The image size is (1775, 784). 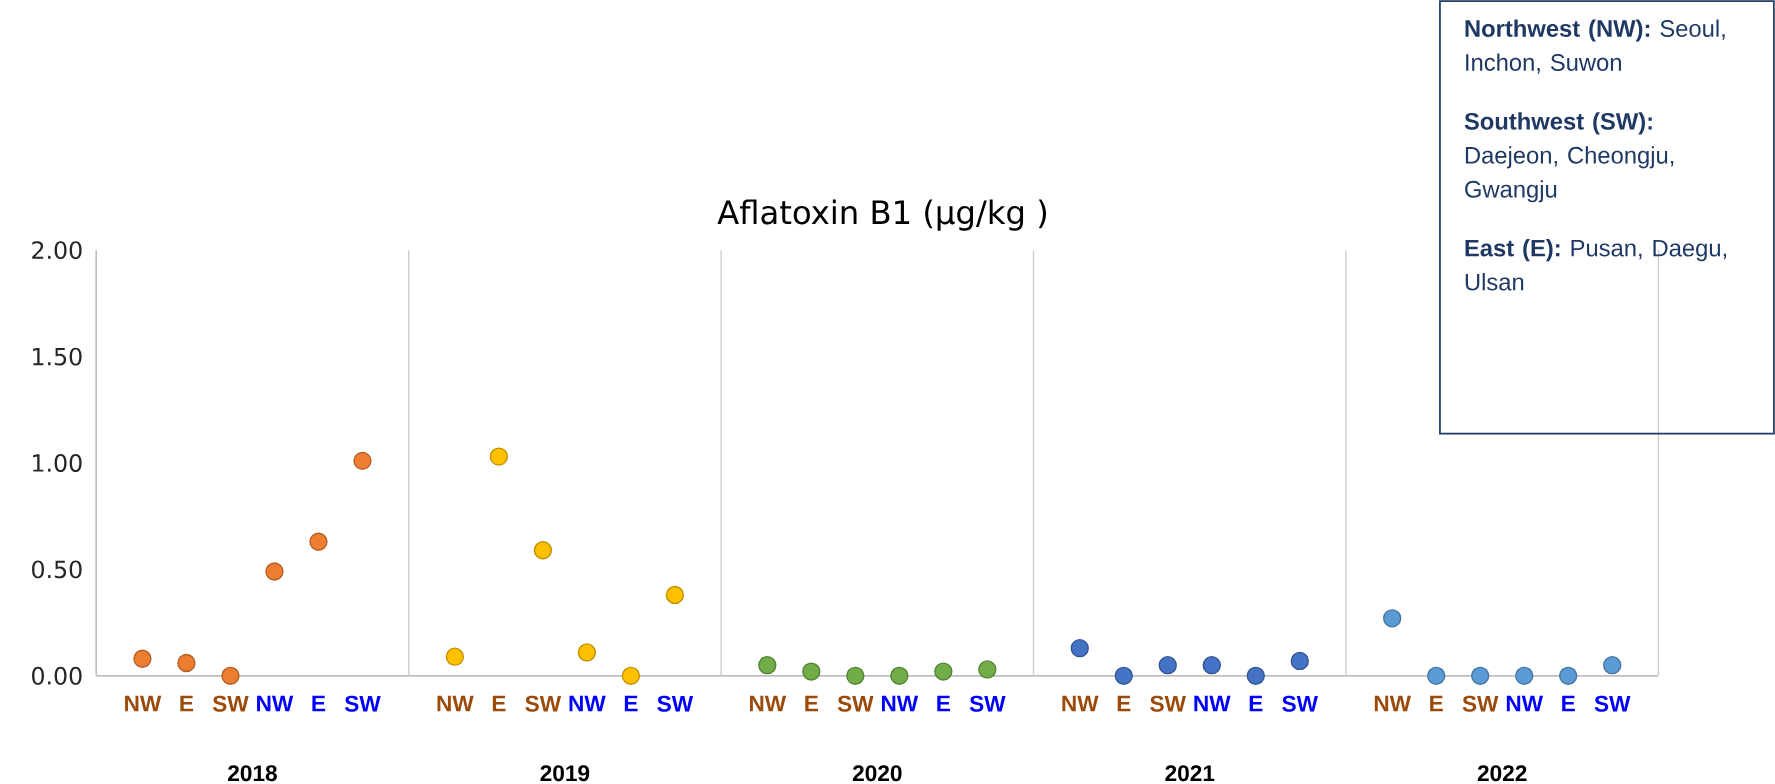 I want to click on text: 2022, so click(x=1502, y=772).